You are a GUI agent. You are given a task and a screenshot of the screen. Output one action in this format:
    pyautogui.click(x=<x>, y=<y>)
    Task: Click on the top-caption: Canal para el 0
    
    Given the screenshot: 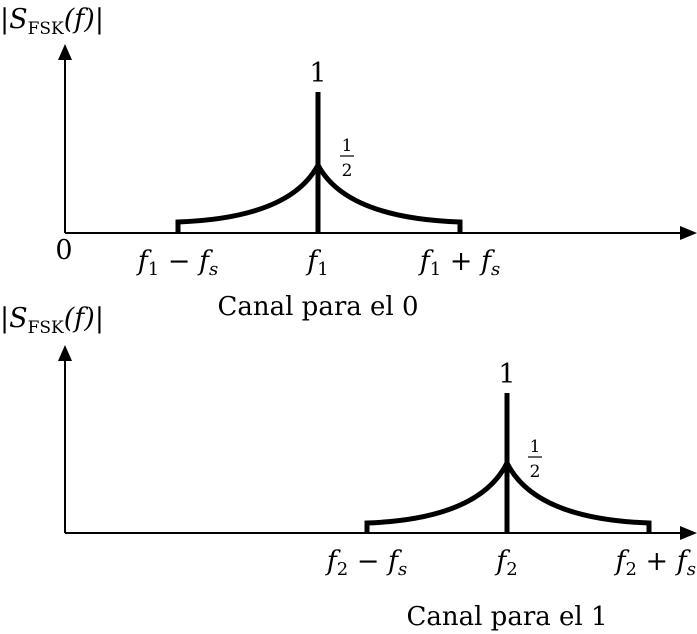 What is the action you would take?
    pyautogui.click(x=317, y=307)
    